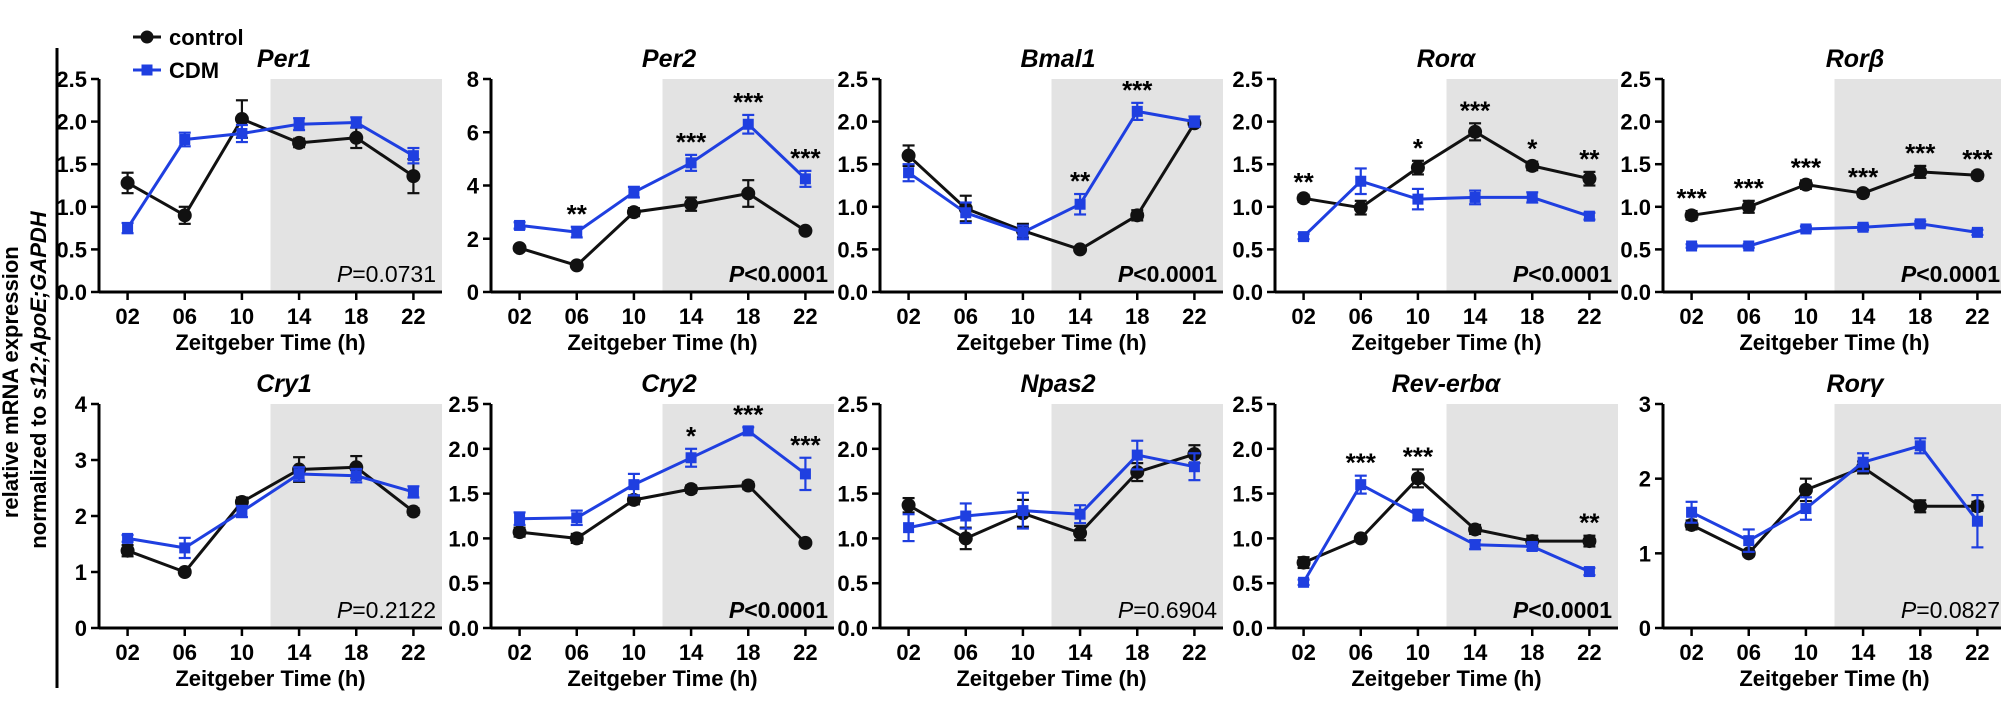 The image size is (2001, 705). What do you see at coordinates (1175, 610) in the screenshot?
I see `p-value-number: =0.6904` at bounding box center [1175, 610].